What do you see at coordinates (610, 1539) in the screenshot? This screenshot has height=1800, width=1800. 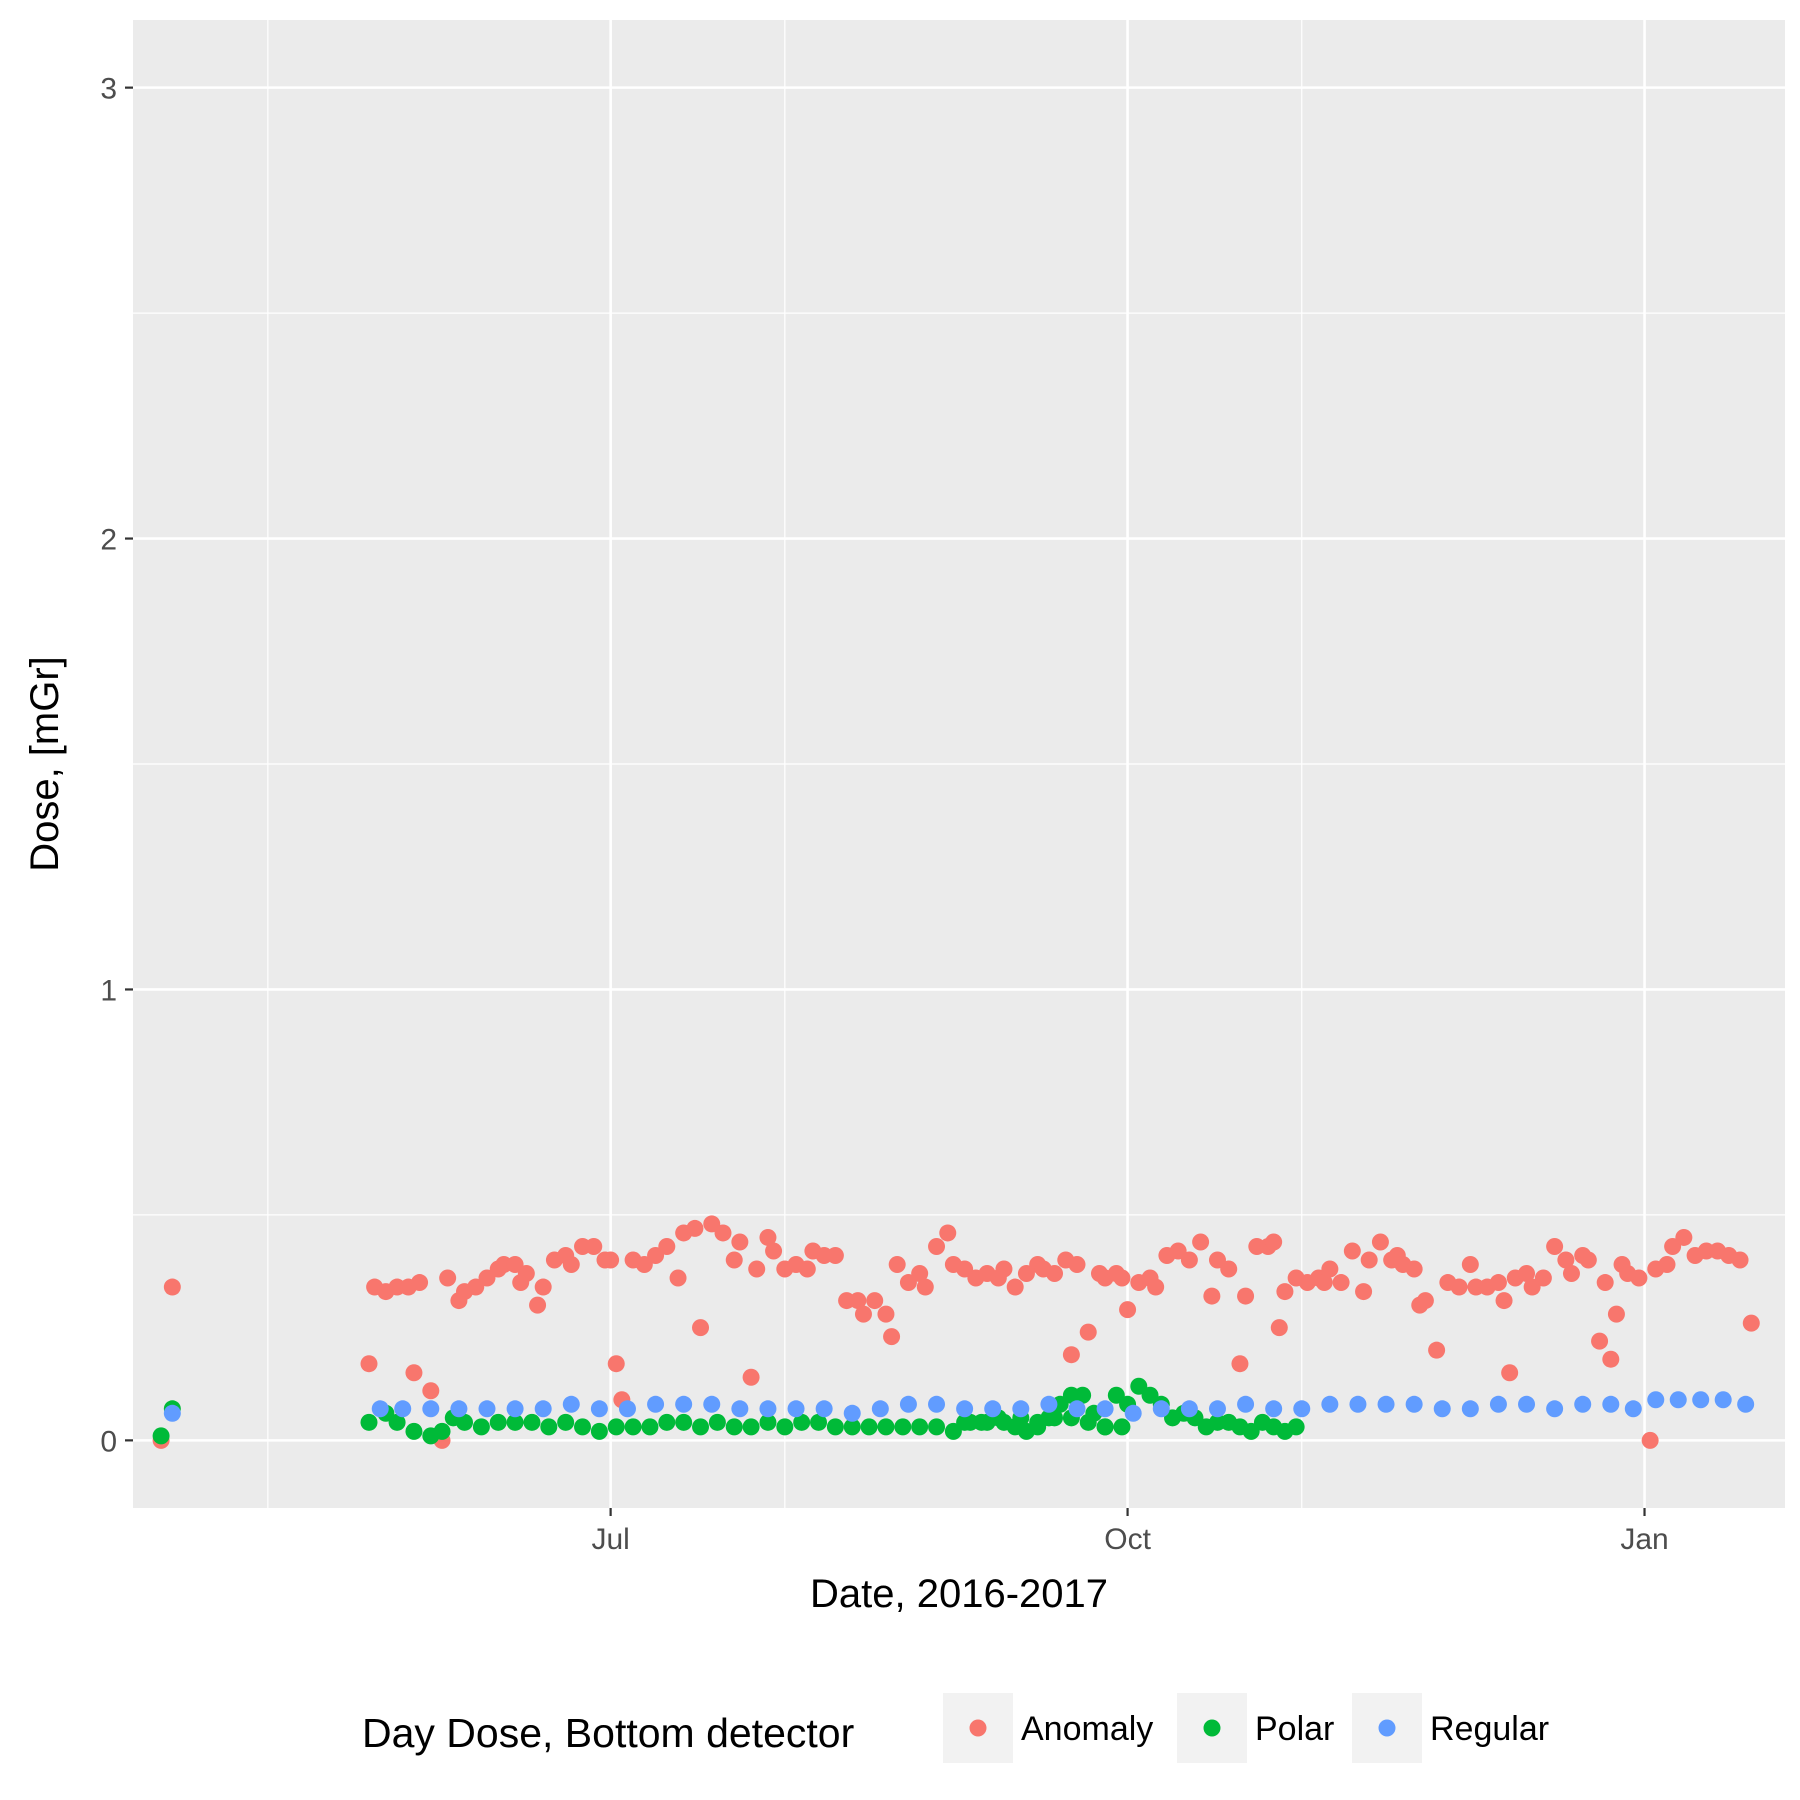 I see `x-tick-label: Jul` at bounding box center [610, 1539].